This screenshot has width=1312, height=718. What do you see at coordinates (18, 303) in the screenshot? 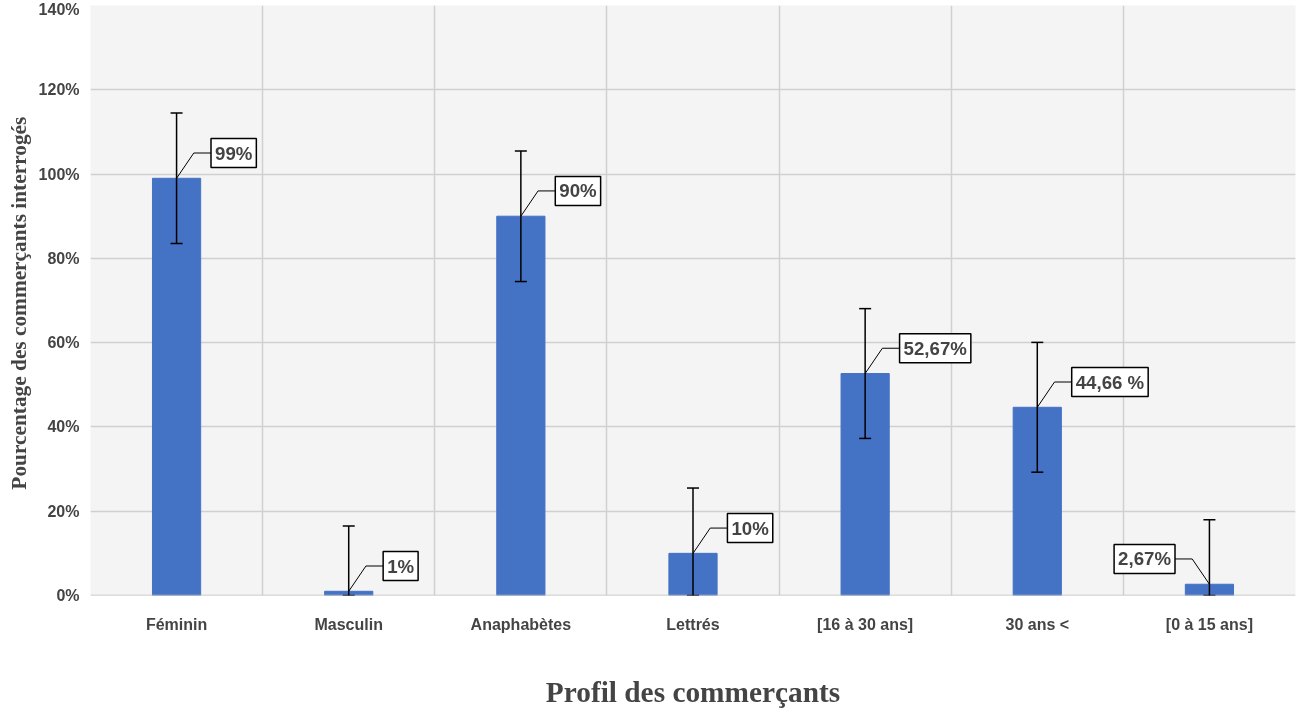
I see `y-axis-title: Pourcentage des commerçants interrogés` at bounding box center [18, 303].